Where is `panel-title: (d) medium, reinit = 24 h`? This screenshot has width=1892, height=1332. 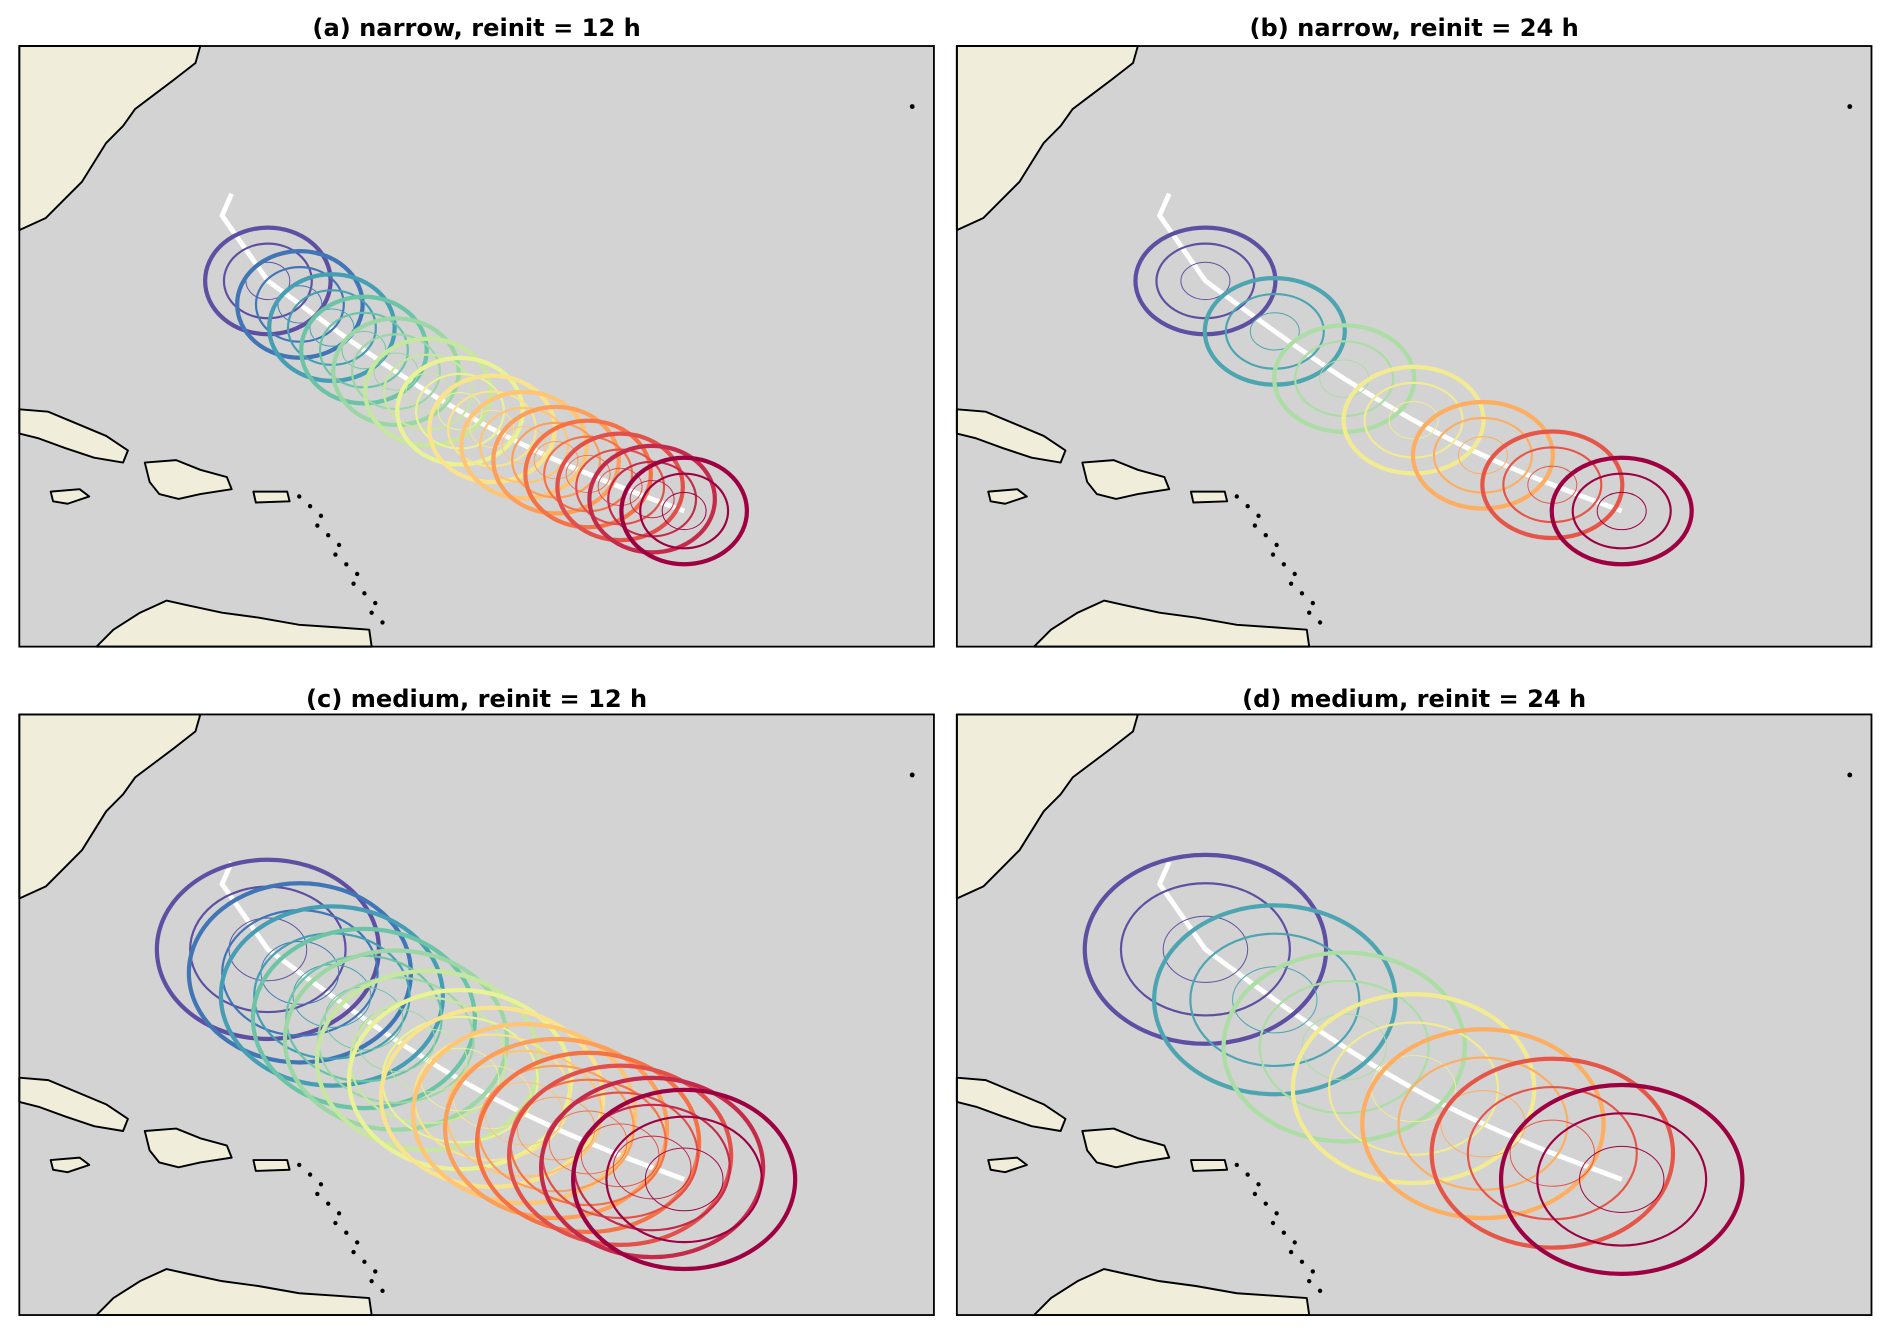
panel-title: (d) medium, reinit = 24 h is located at coordinates (1414, 699).